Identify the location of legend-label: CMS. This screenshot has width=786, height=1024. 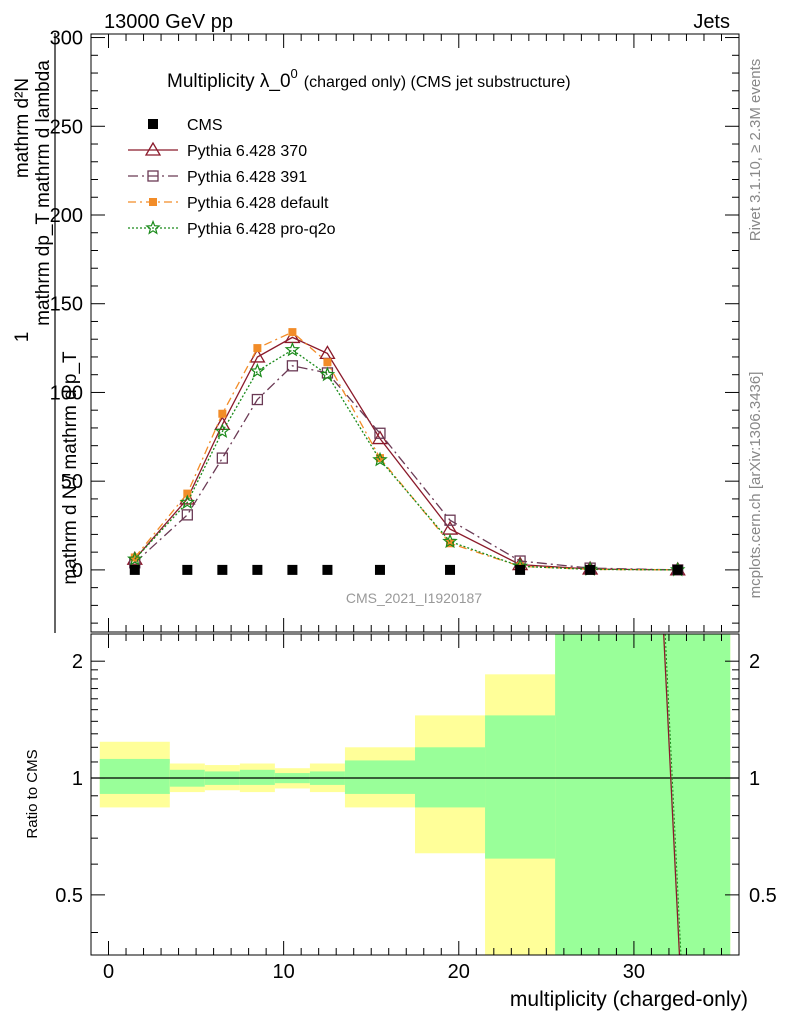
(205, 125).